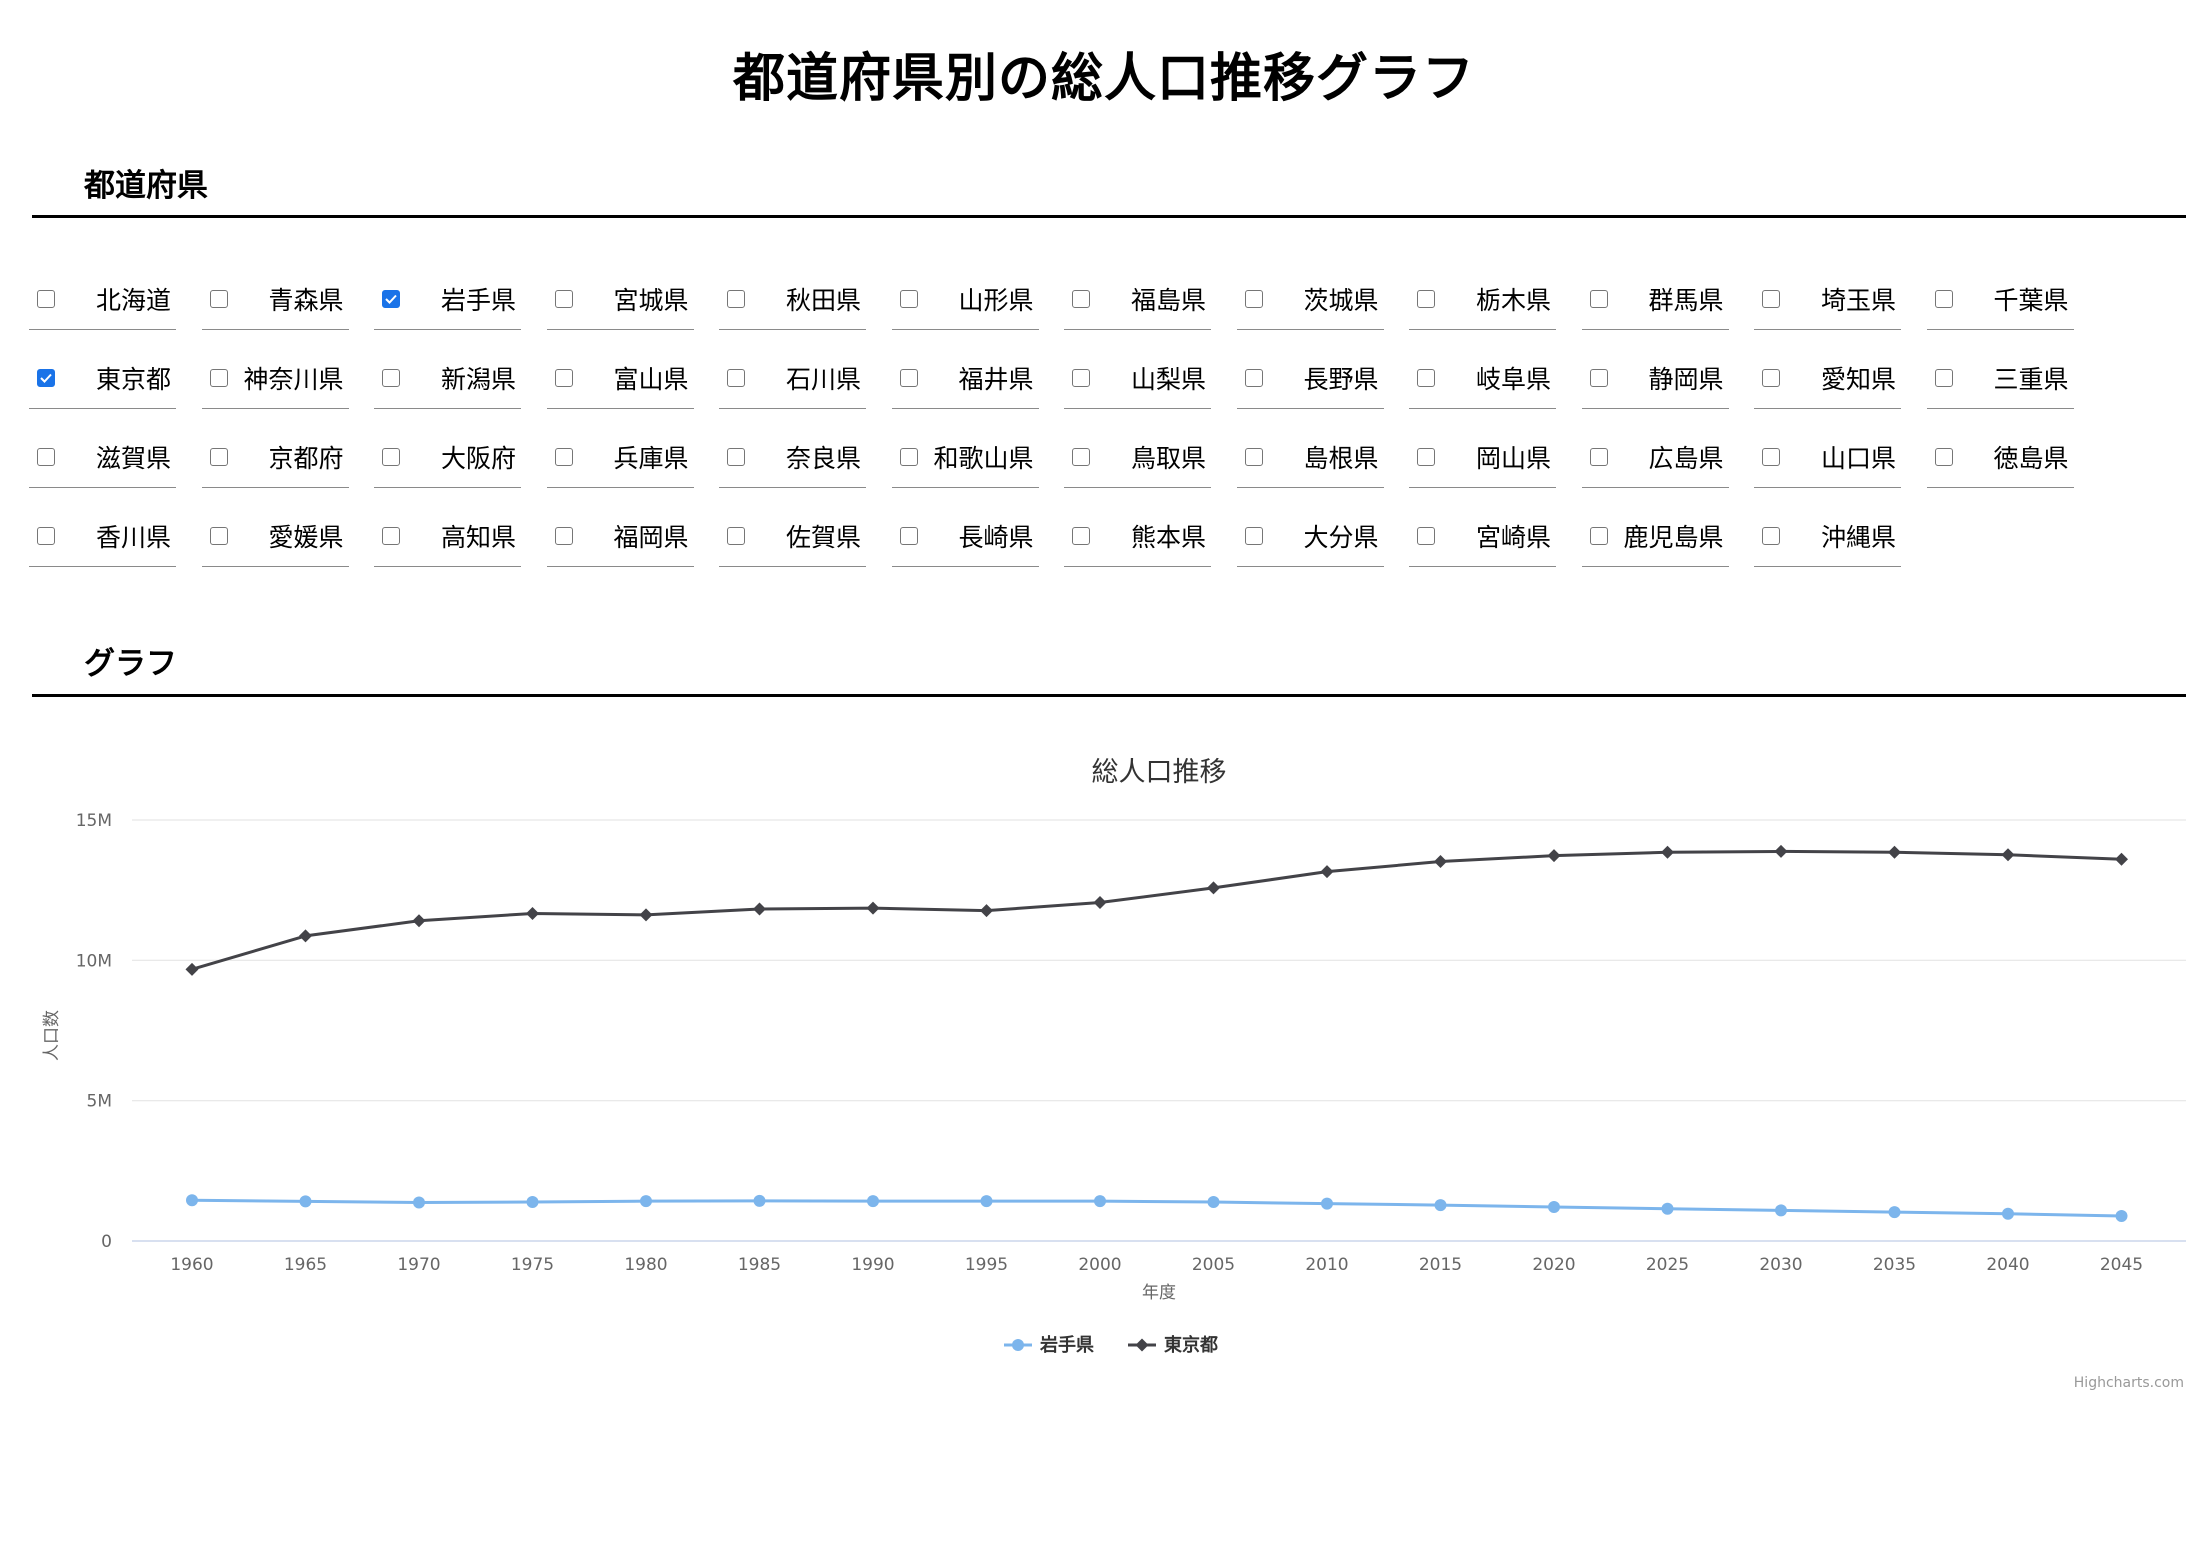 The width and height of the screenshot is (2208, 1566). What do you see at coordinates (1066, 1345) in the screenshot?
I see `legend-item-label: 岩手県` at bounding box center [1066, 1345].